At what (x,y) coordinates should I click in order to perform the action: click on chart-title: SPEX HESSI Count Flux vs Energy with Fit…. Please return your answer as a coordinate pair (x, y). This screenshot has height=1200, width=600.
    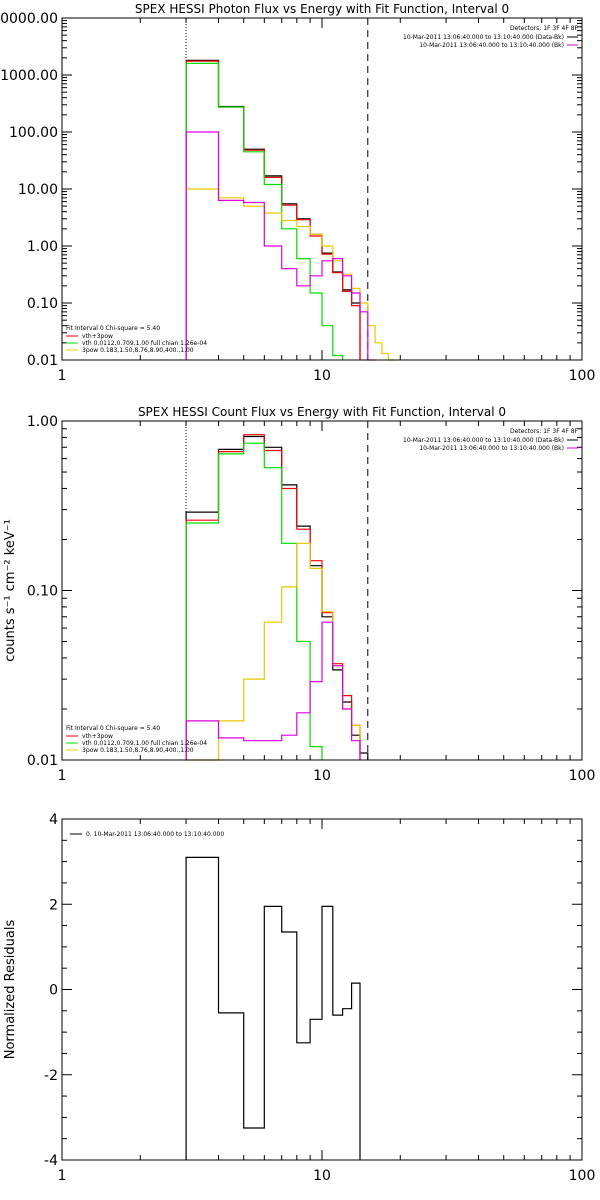
    Looking at the image, I should click on (322, 412).